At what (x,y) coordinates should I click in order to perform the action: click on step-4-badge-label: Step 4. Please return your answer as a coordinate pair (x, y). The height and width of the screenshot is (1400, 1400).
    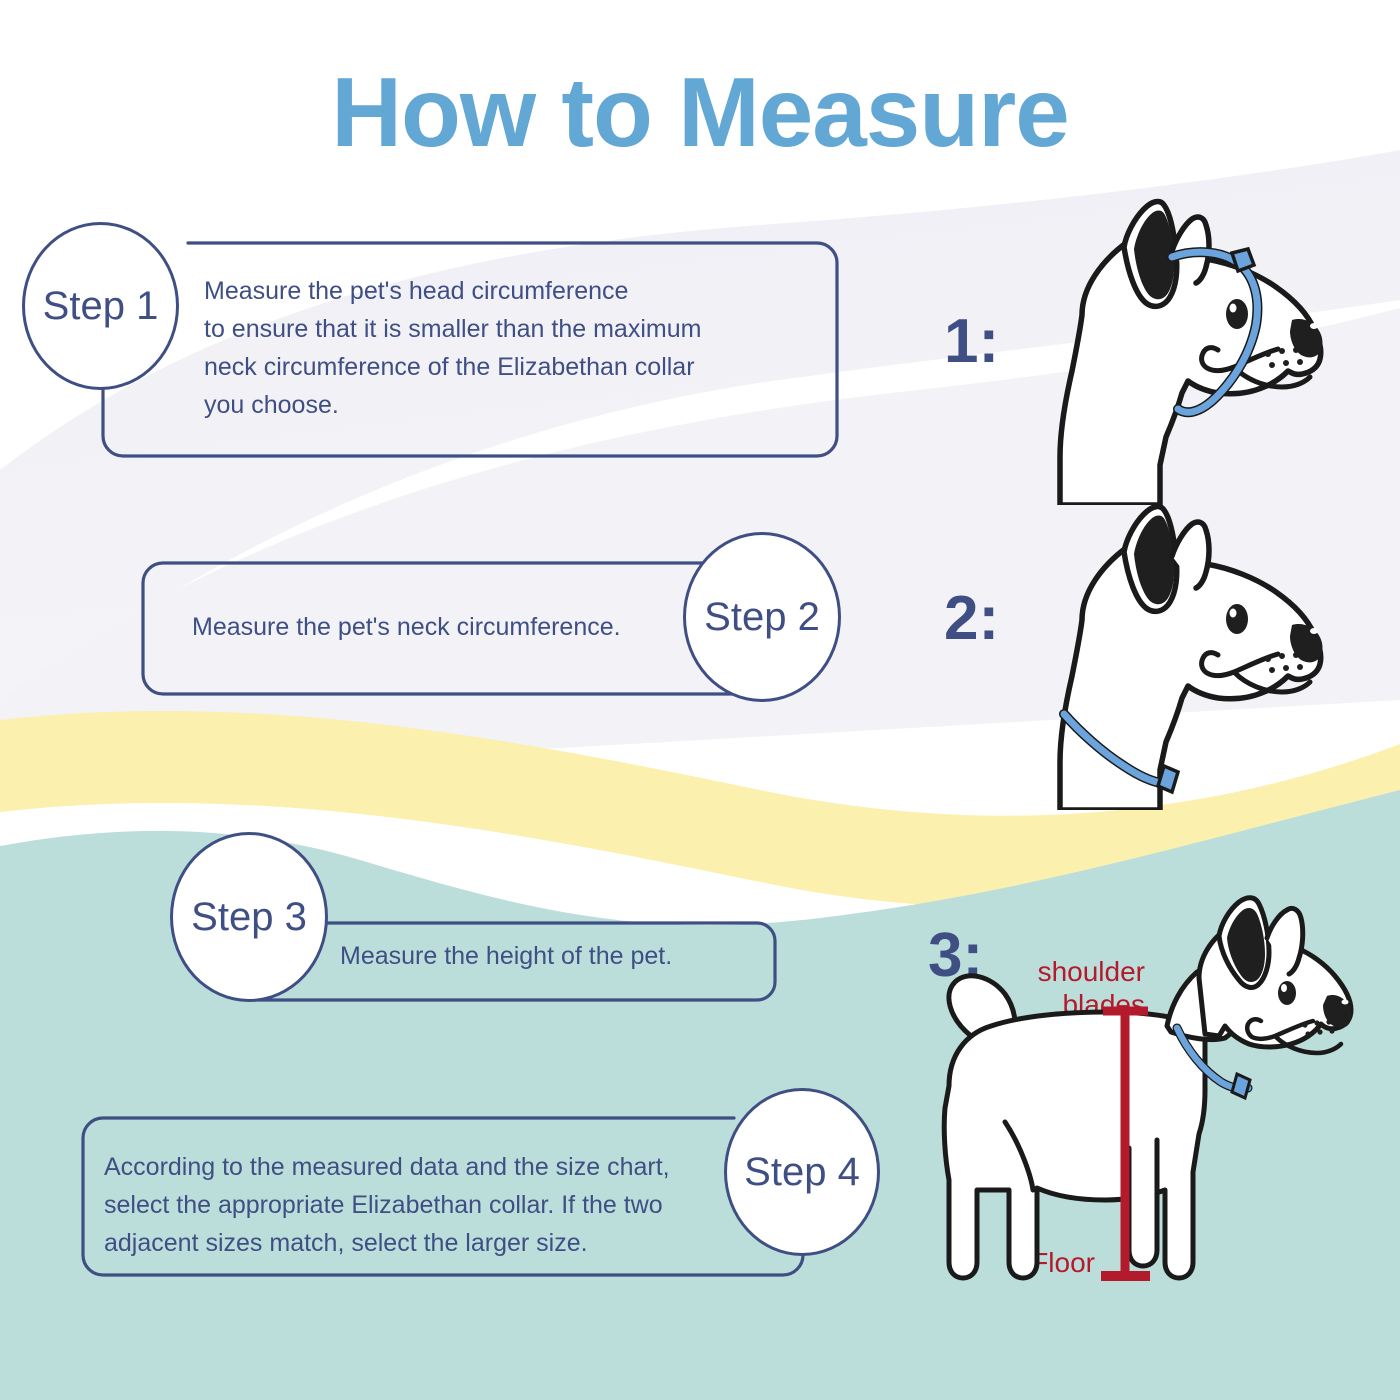
    Looking at the image, I should click on (802, 1171).